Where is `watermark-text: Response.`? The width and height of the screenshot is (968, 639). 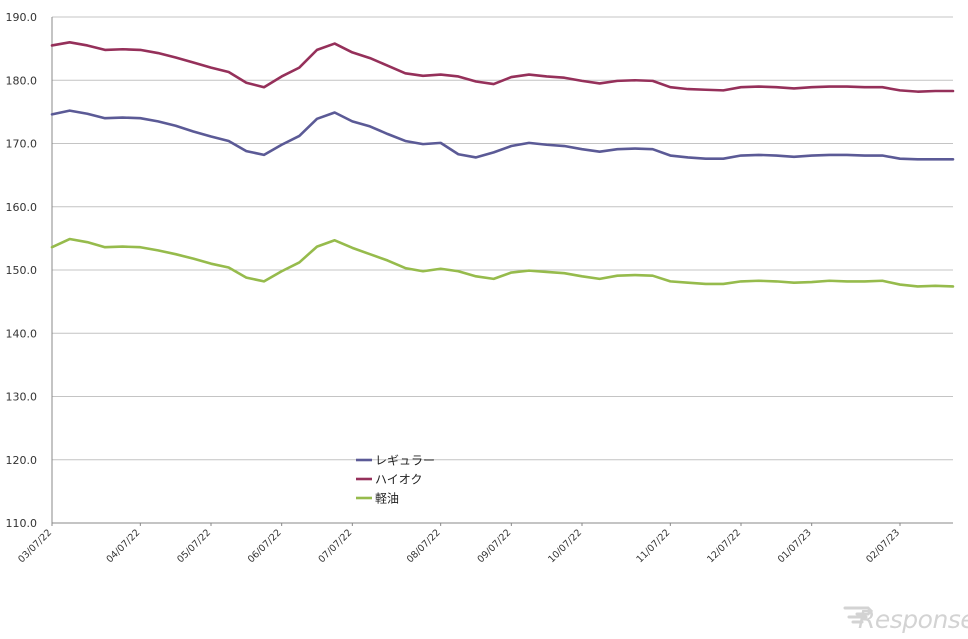
watermark-text: Response. is located at coordinates (913, 619).